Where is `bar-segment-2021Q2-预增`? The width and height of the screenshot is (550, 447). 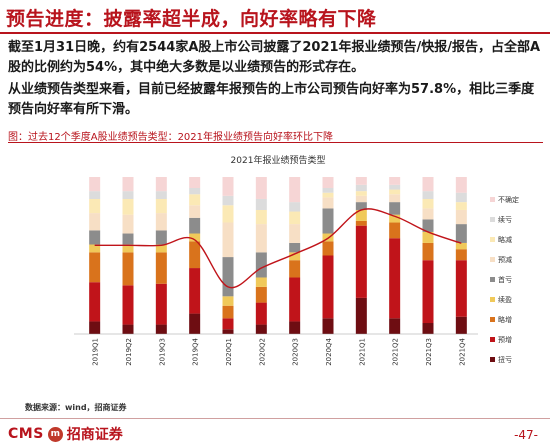
bar-segment-2021Q2-预增 is located at coordinates (395, 278).